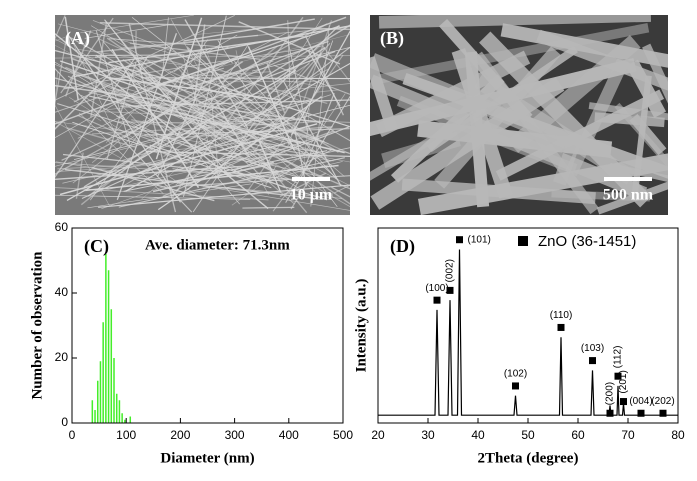 This screenshot has width=697, height=481. What do you see at coordinates (436, 288) in the screenshot?
I see `peak-label: (100)` at bounding box center [436, 288].